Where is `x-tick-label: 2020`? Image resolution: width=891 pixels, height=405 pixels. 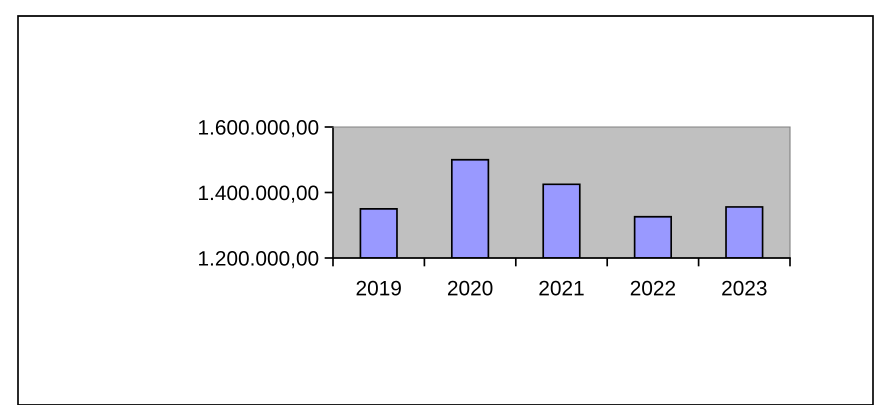 x-tick-label: 2020 is located at coordinates (470, 288).